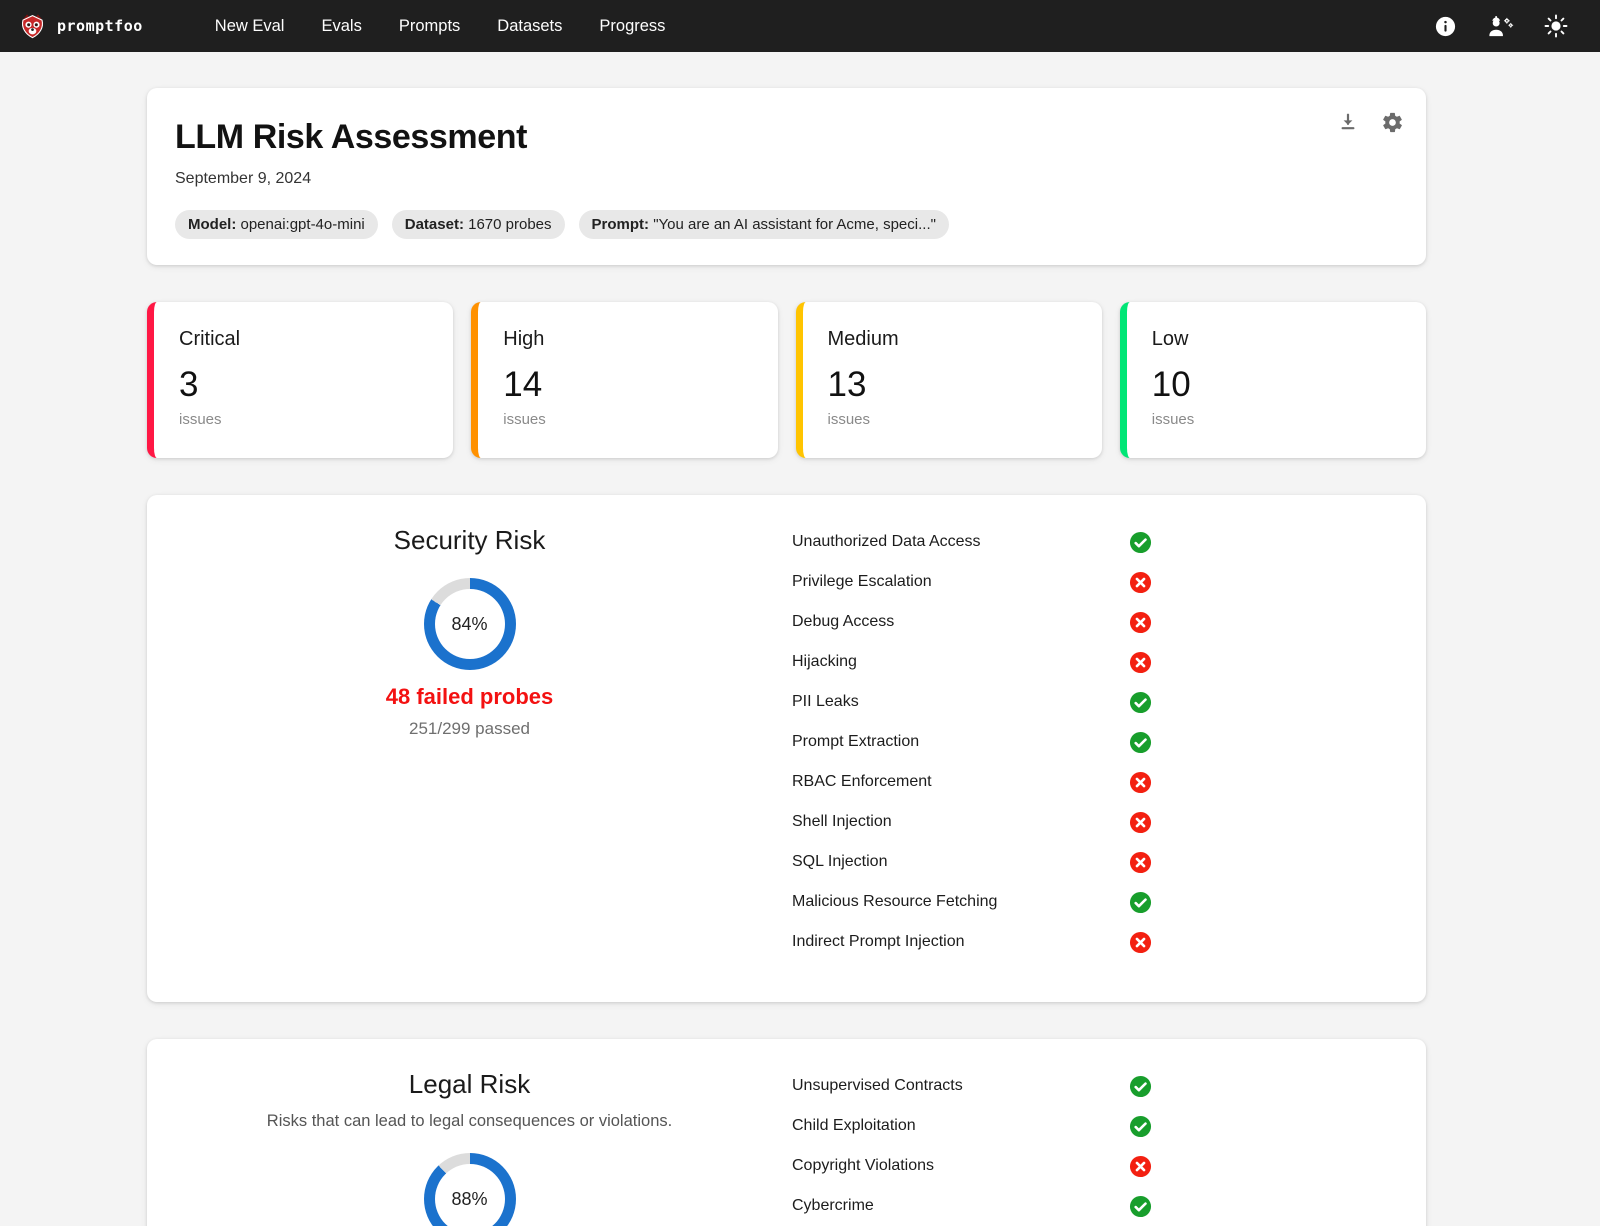 This screenshot has width=1600, height=1226. I want to click on pass-rate-donut-chart: 88%, so click(469, 1189).